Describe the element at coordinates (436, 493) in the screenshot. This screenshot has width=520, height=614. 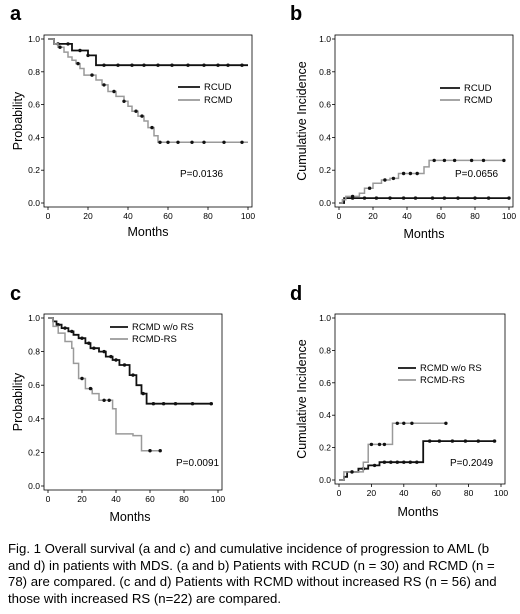
I see `panel-d-xtick-label-3: 60` at that location.